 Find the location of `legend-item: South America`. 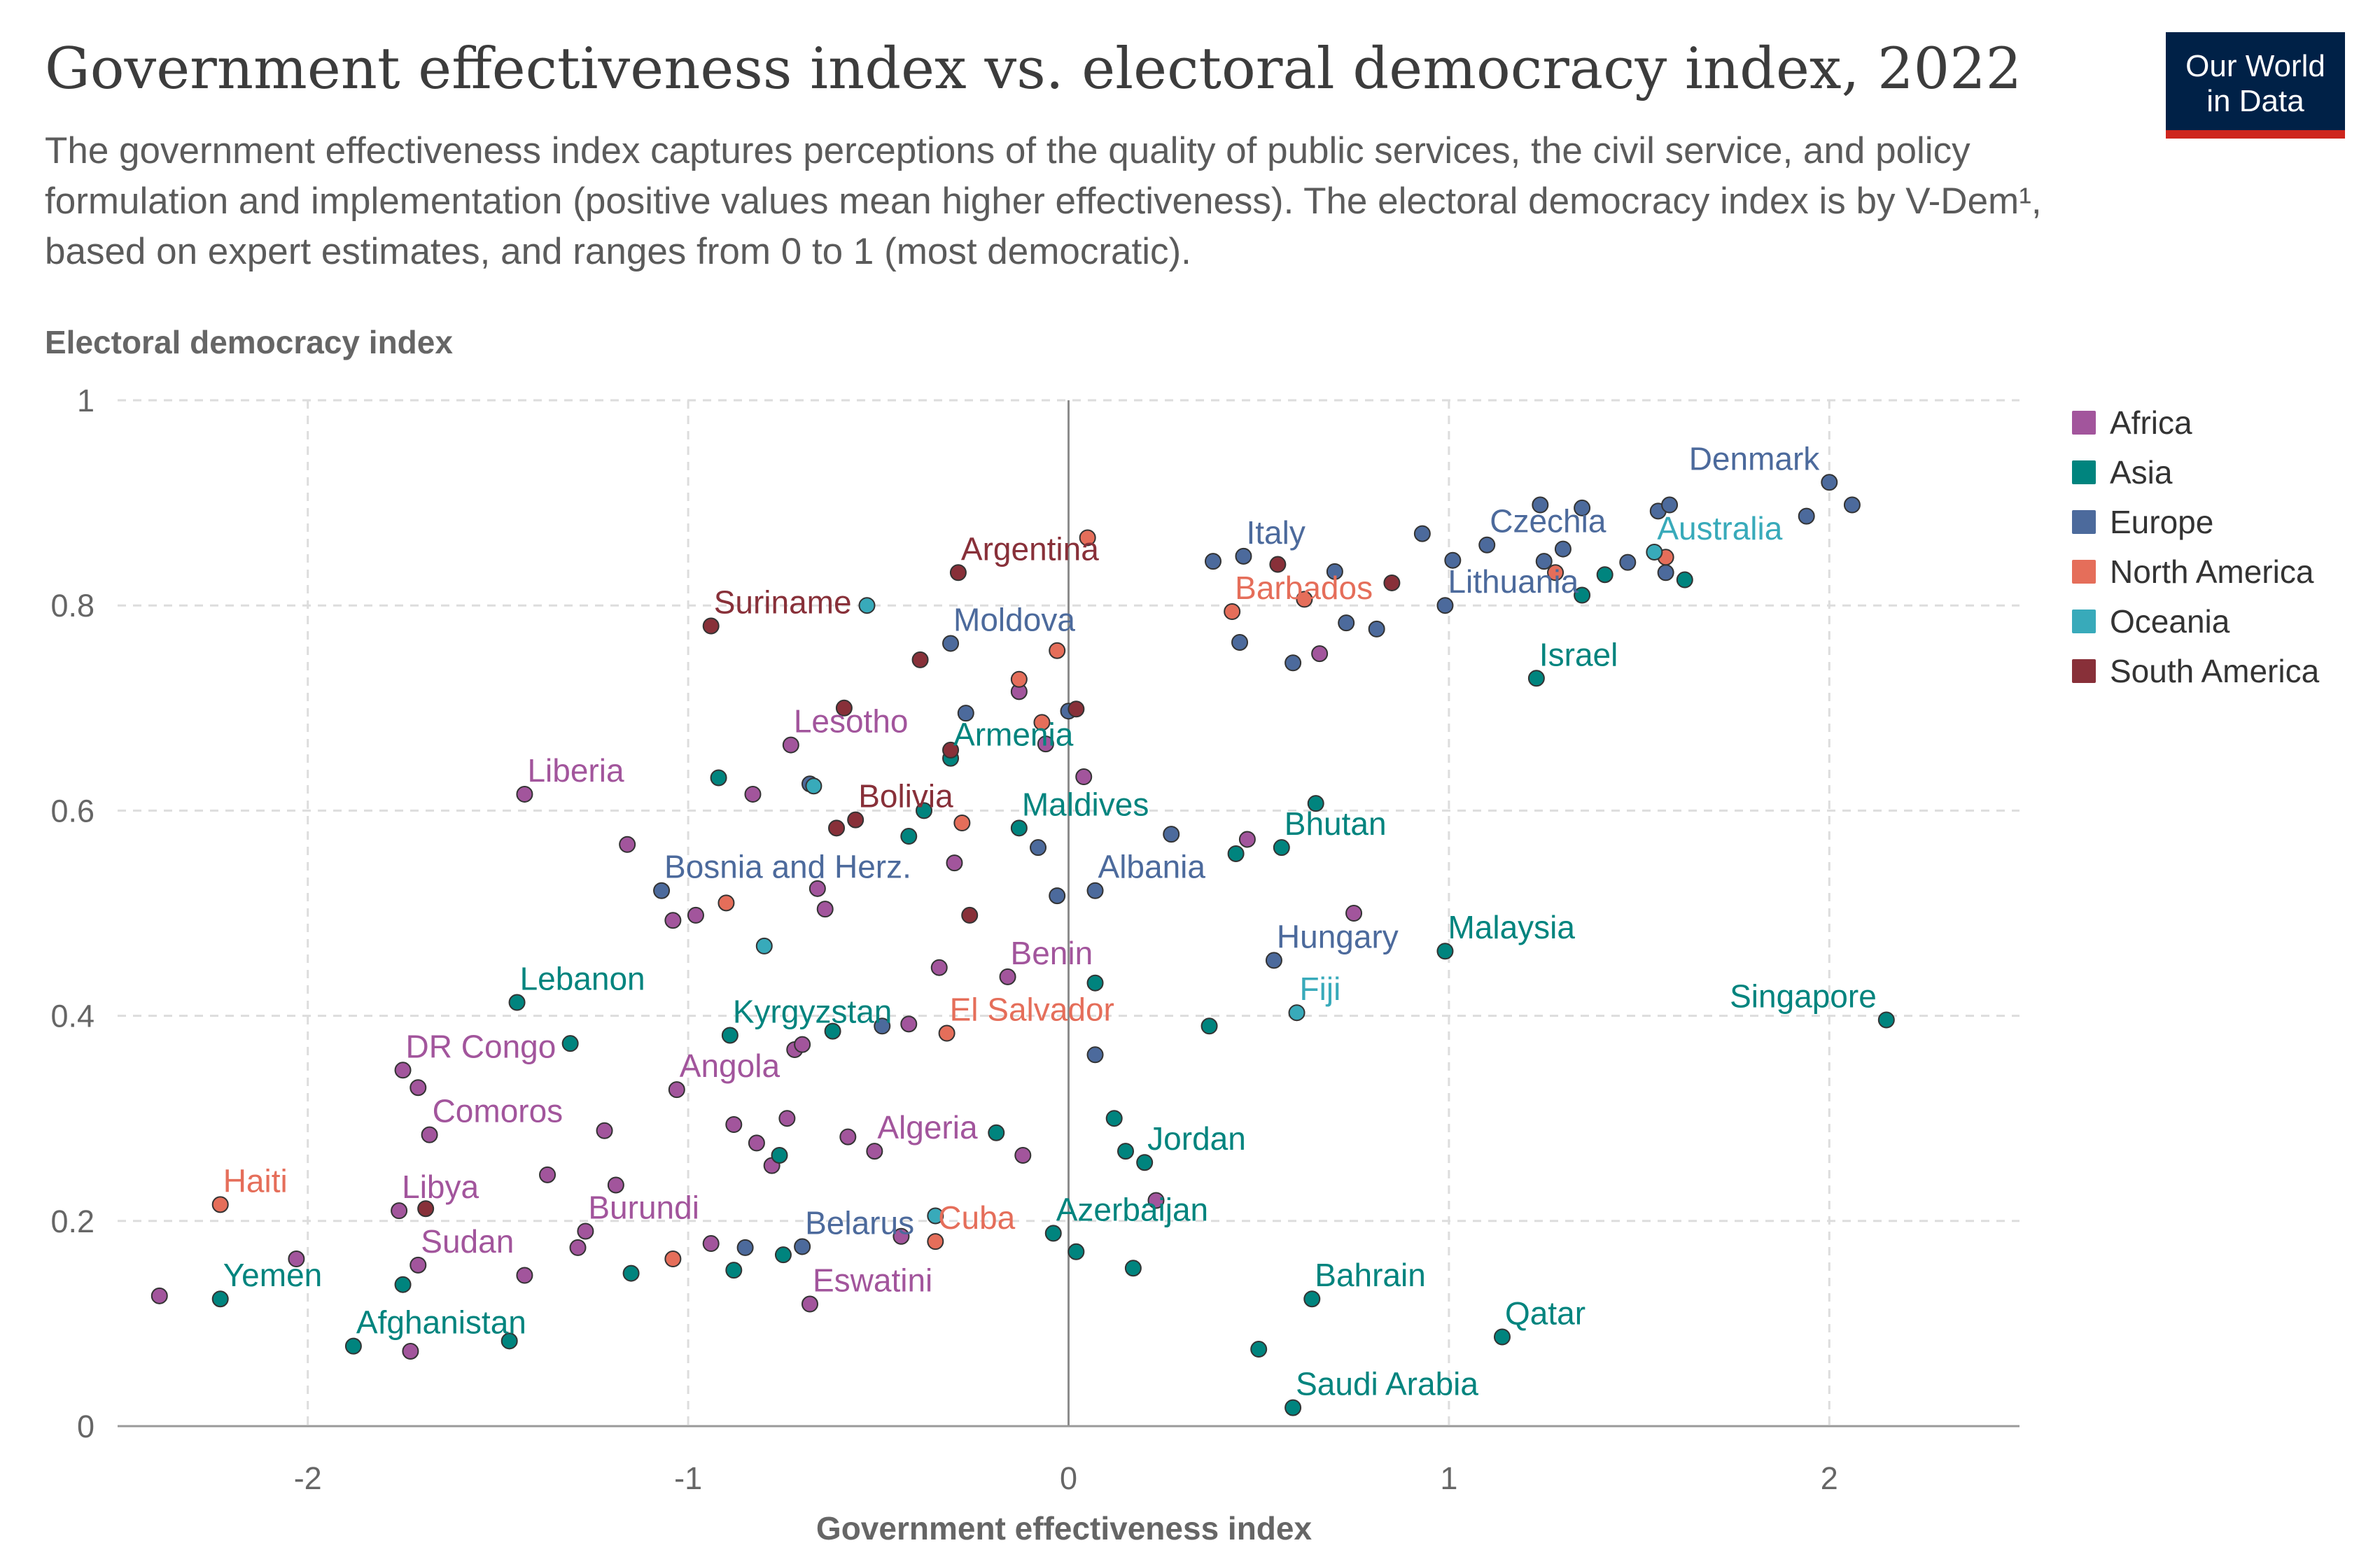

legend-item: South America is located at coordinates (2195, 671).